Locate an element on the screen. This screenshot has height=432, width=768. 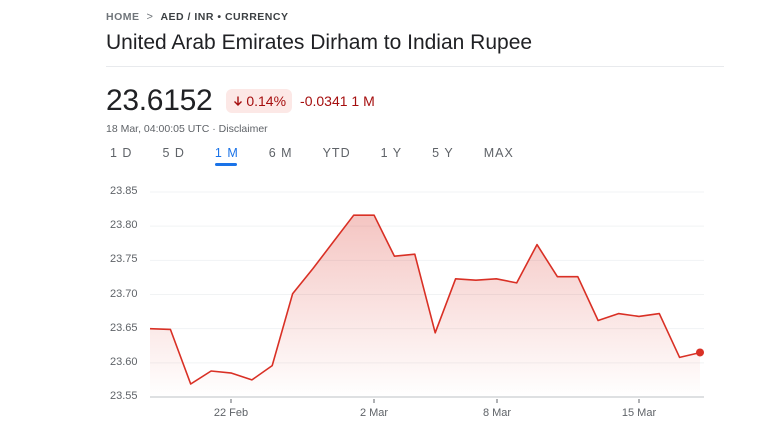
change-percent-badge: 0.14% is located at coordinates (259, 101).